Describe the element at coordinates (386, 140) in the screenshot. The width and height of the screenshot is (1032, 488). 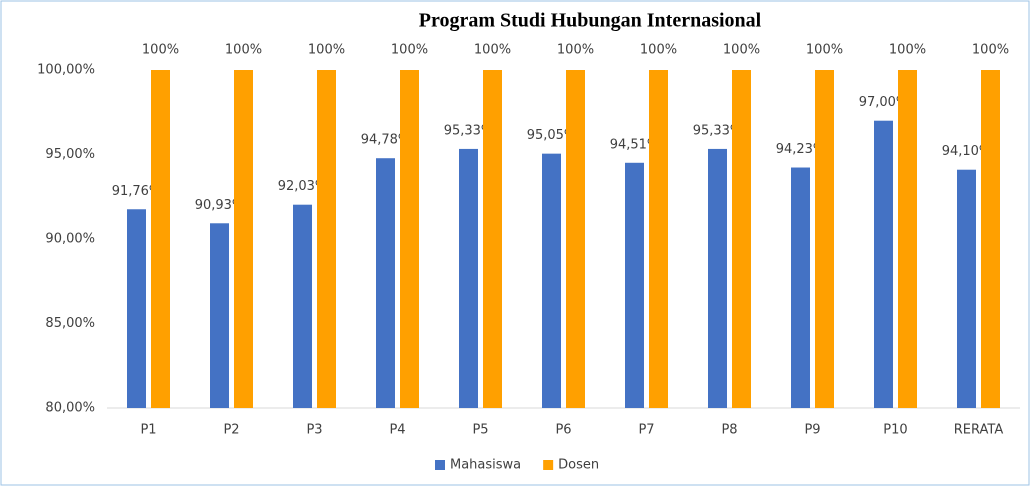
I see `data-label: 94,78%` at that location.